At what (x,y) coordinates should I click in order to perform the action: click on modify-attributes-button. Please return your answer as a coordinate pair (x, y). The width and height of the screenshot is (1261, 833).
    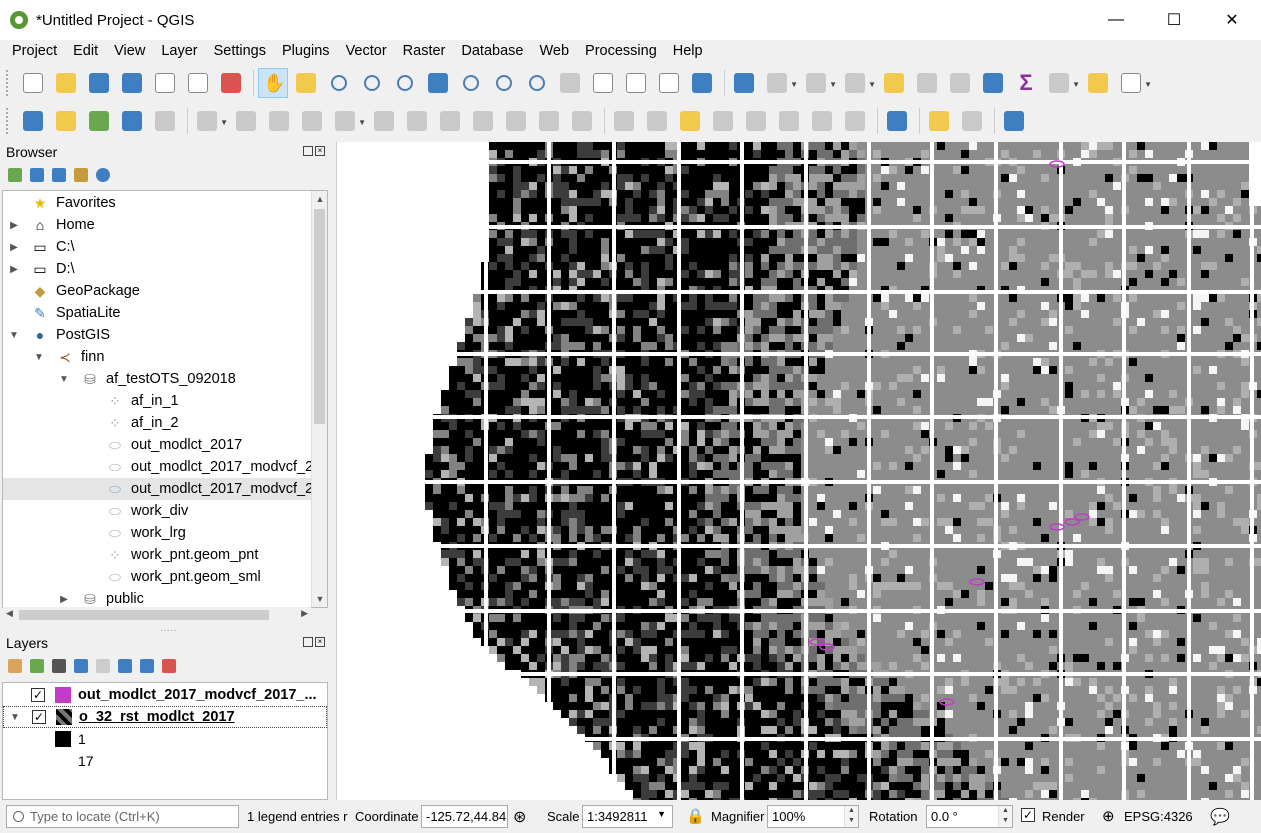
    Looking at the image, I should click on (384, 121).